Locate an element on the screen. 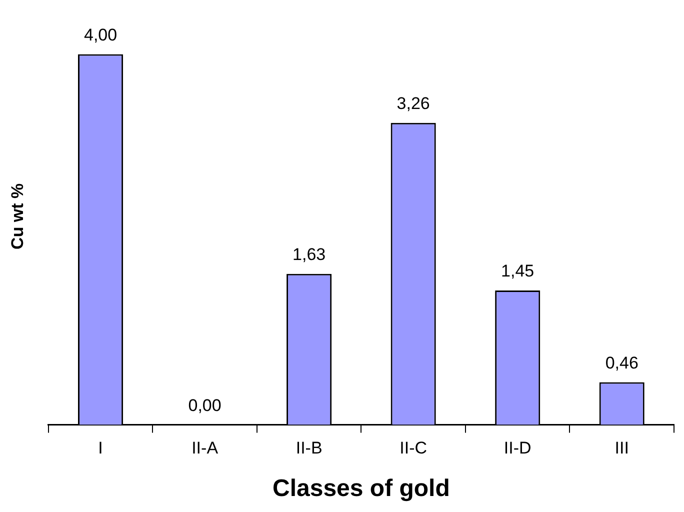 The image size is (684, 512). y-axis-title: Cu wt % is located at coordinates (17, 216).